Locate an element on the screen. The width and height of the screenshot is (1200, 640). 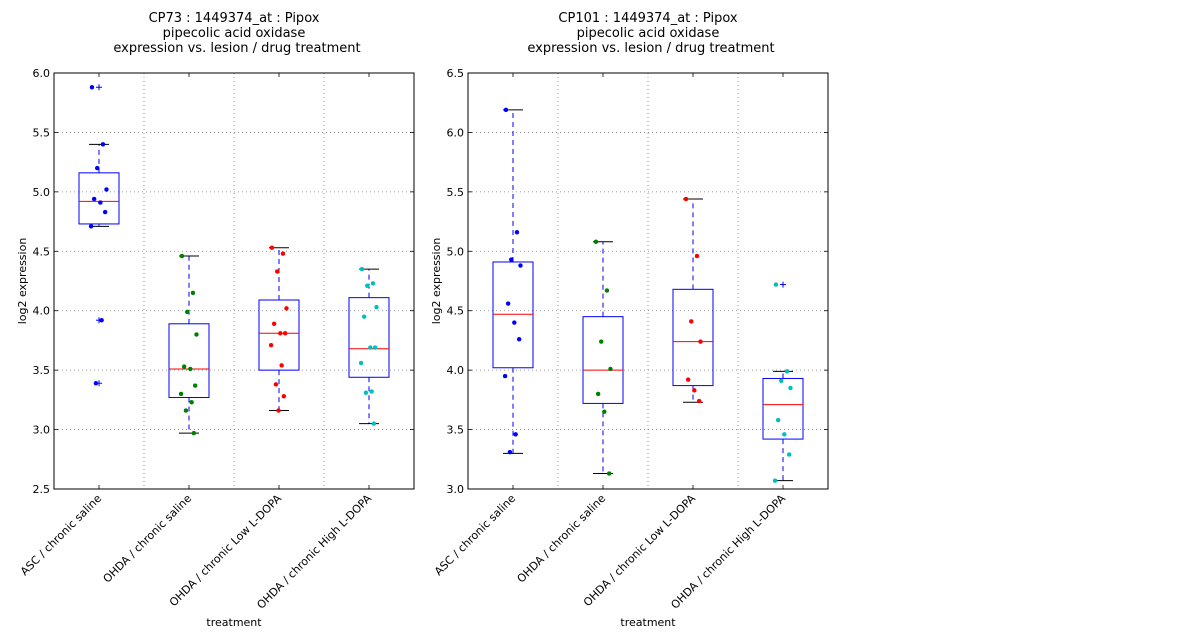
right-plot-y-tick-label: 6.0 is located at coordinates (456, 132).